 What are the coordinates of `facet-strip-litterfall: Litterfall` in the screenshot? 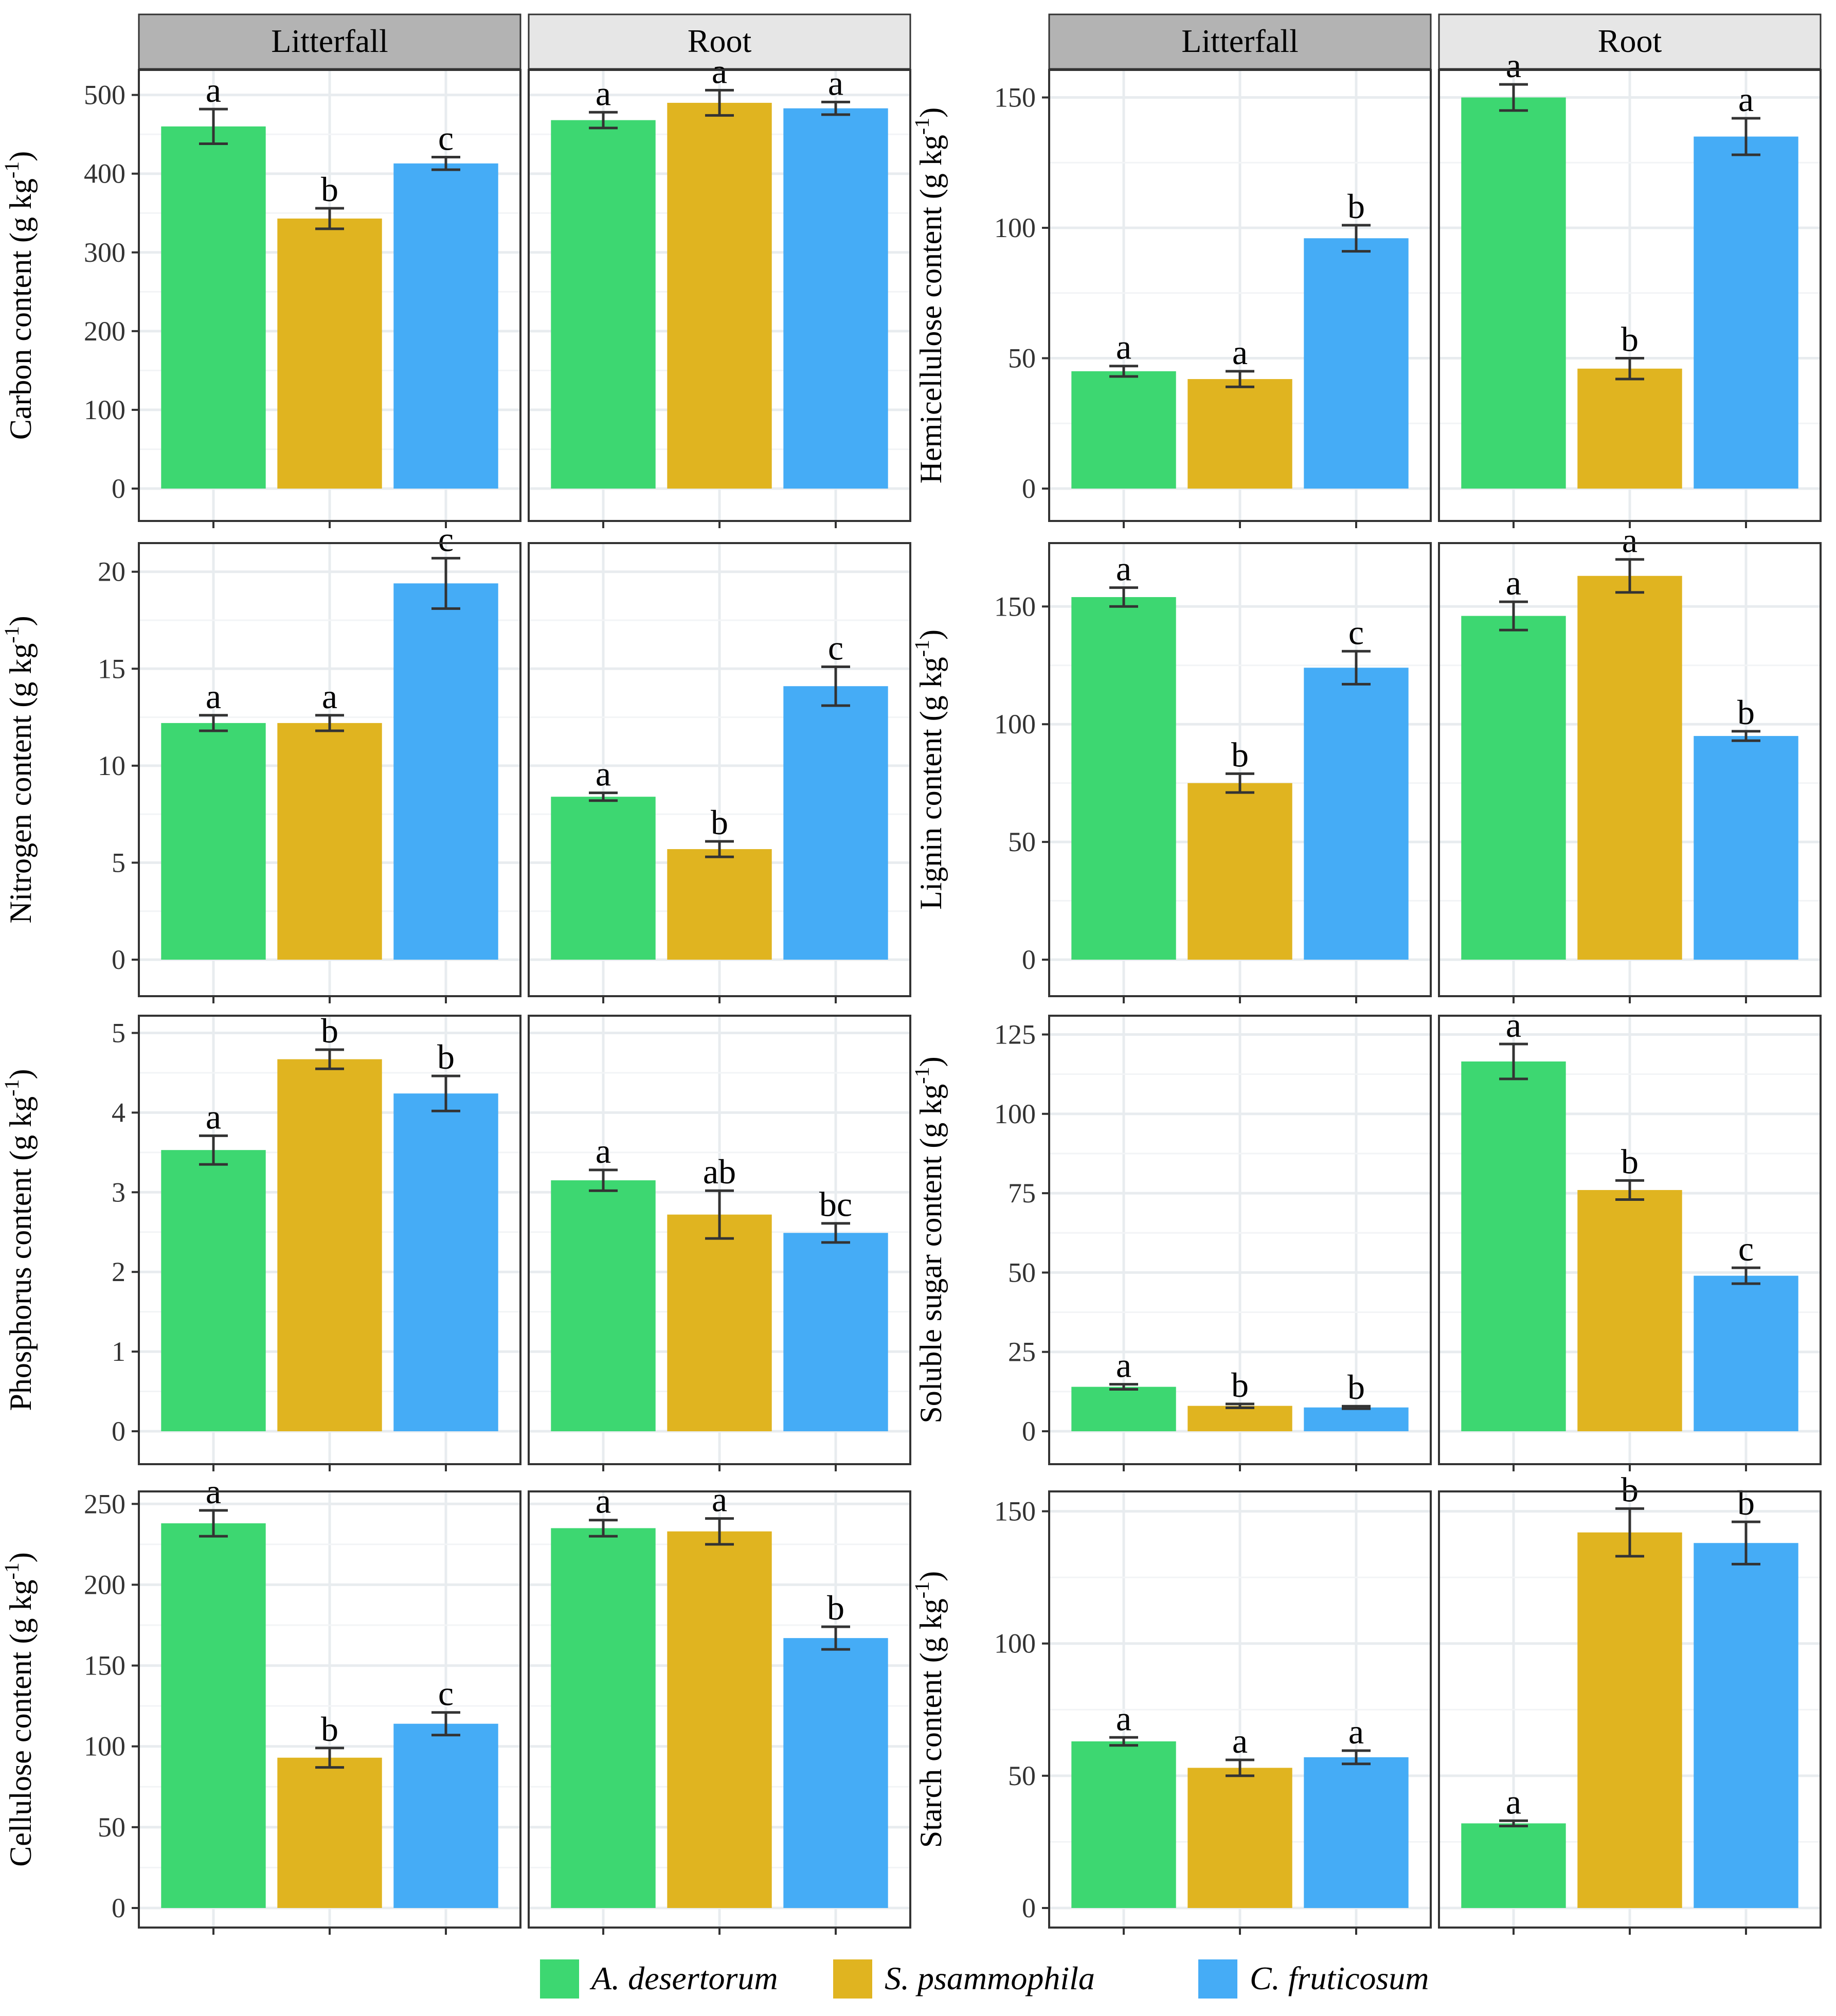 It's located at (329, 41).